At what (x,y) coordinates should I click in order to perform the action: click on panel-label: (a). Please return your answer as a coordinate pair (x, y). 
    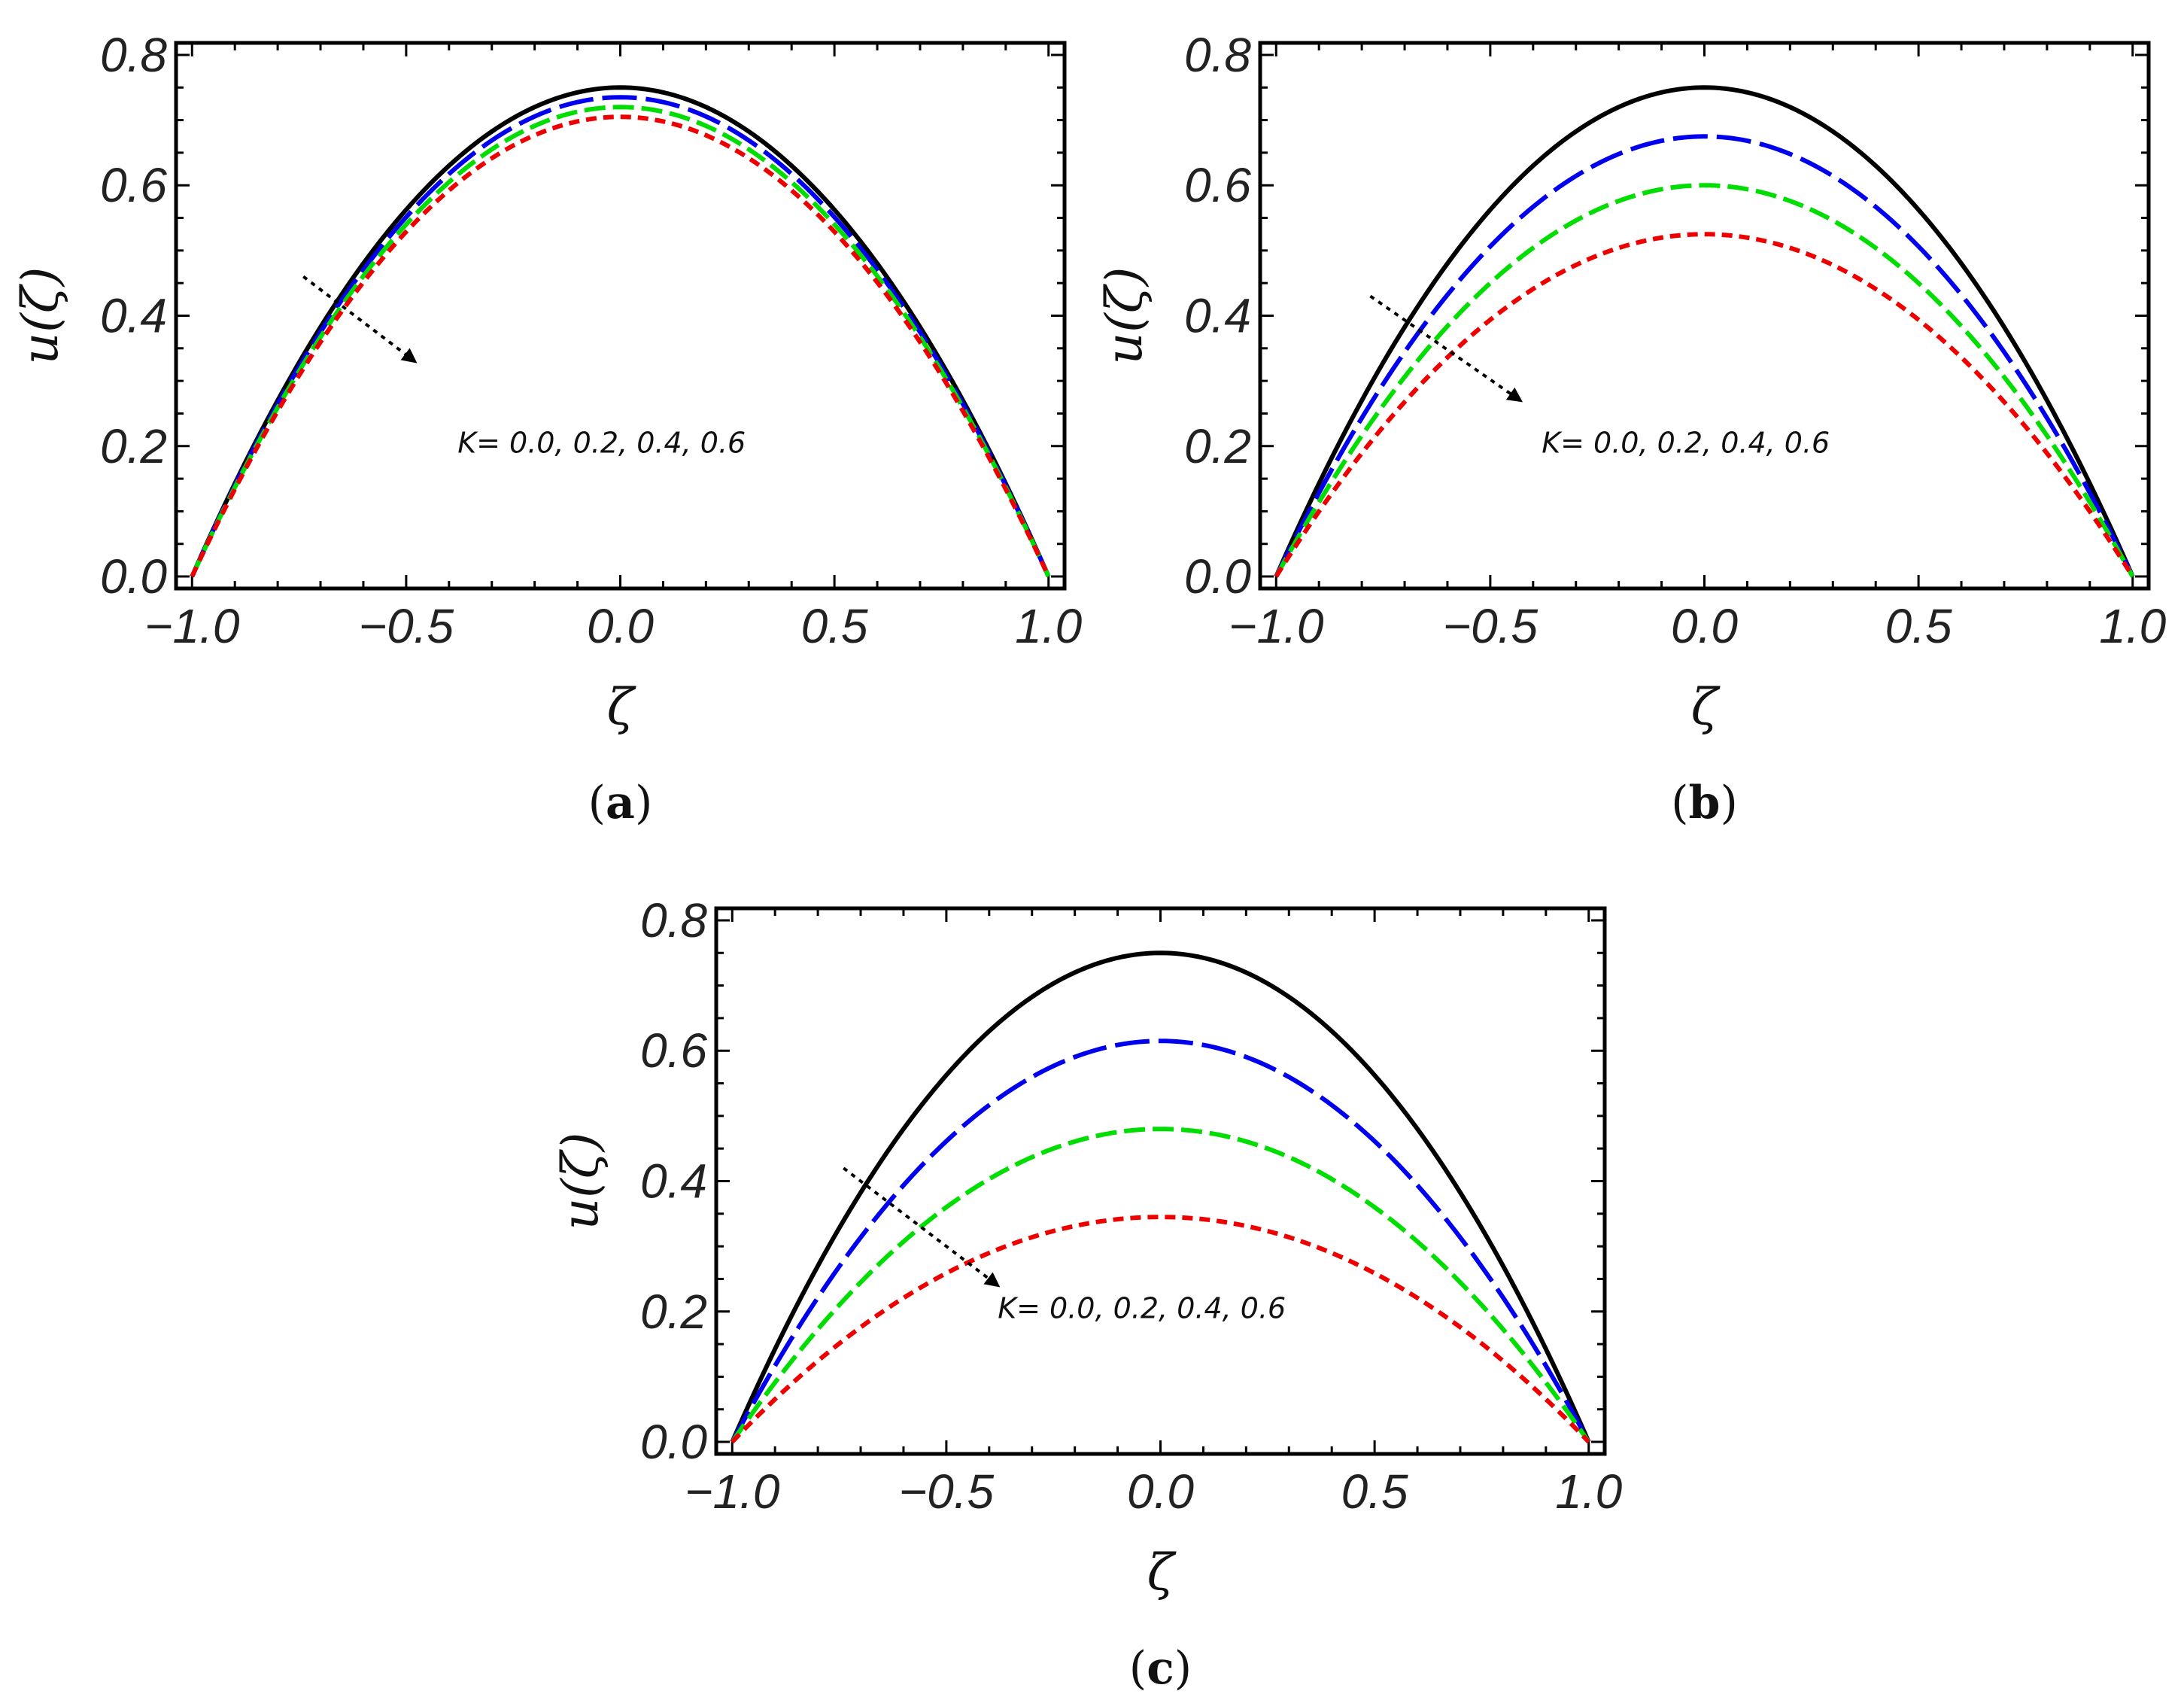
    Looking at the image, I should click on (620, 803).